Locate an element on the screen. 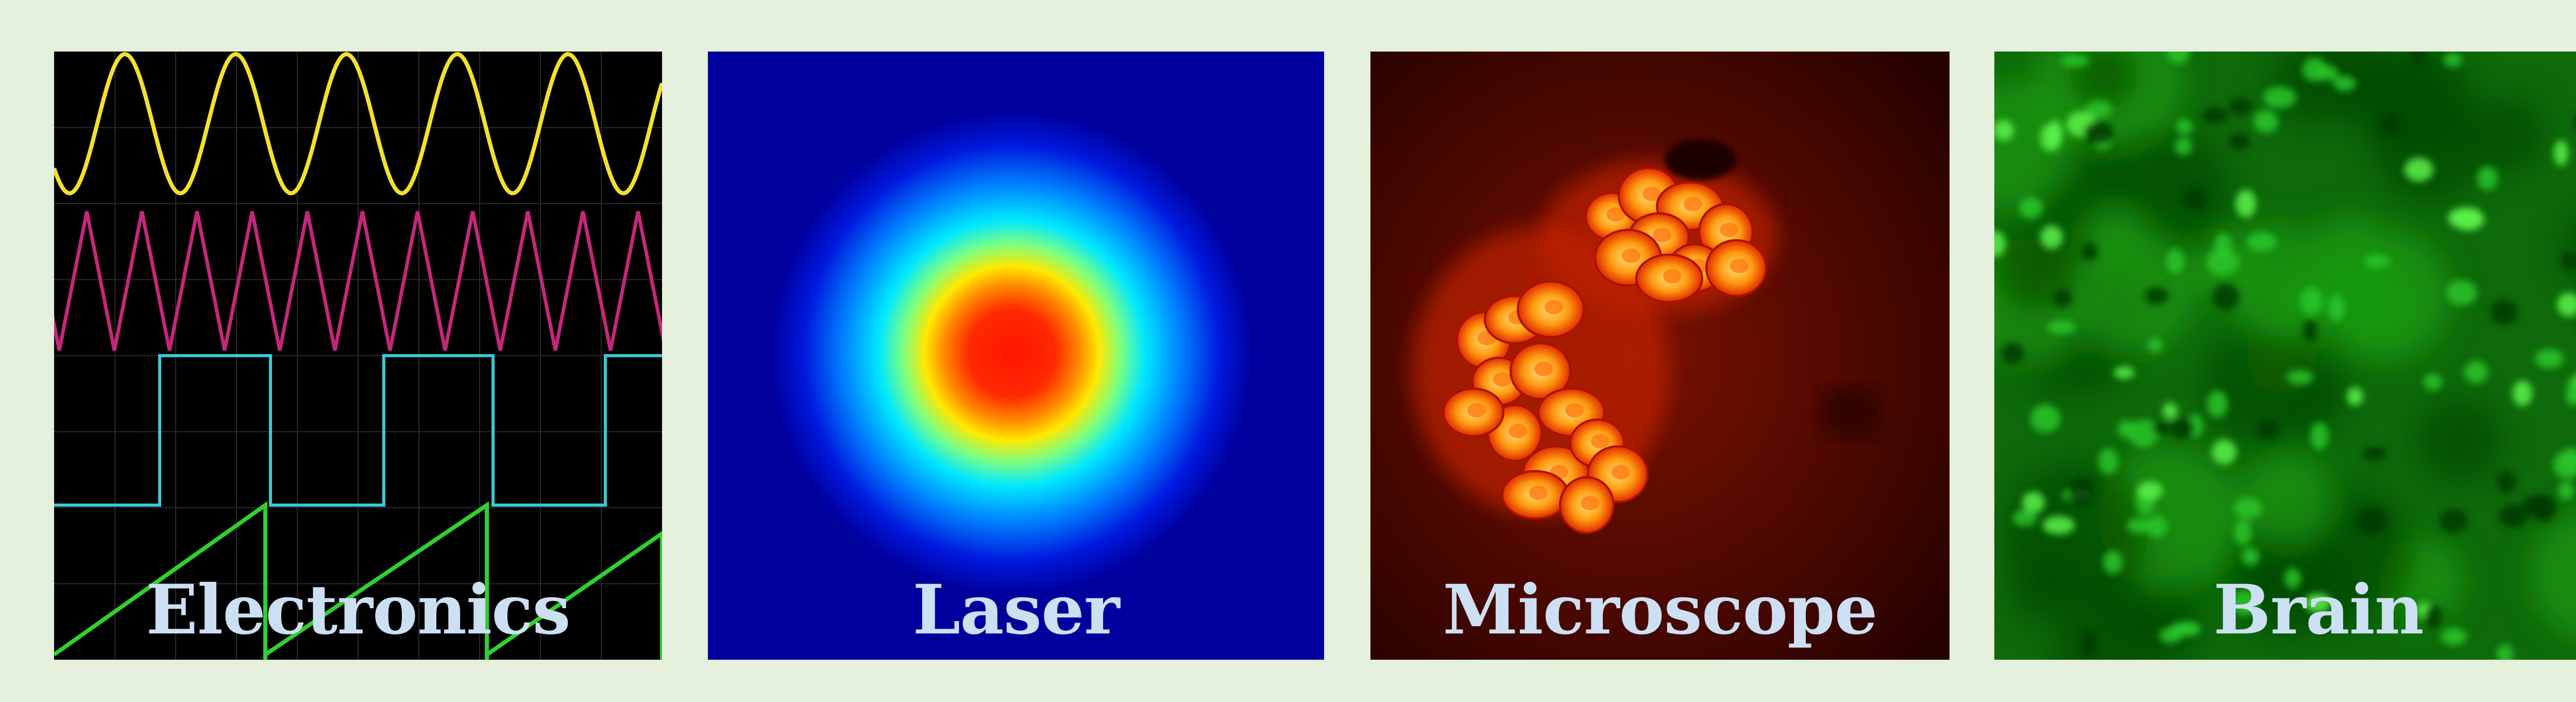 This screenshot has height=702, width=2576. sine-wave-trace is located at coordinates (358, 124).